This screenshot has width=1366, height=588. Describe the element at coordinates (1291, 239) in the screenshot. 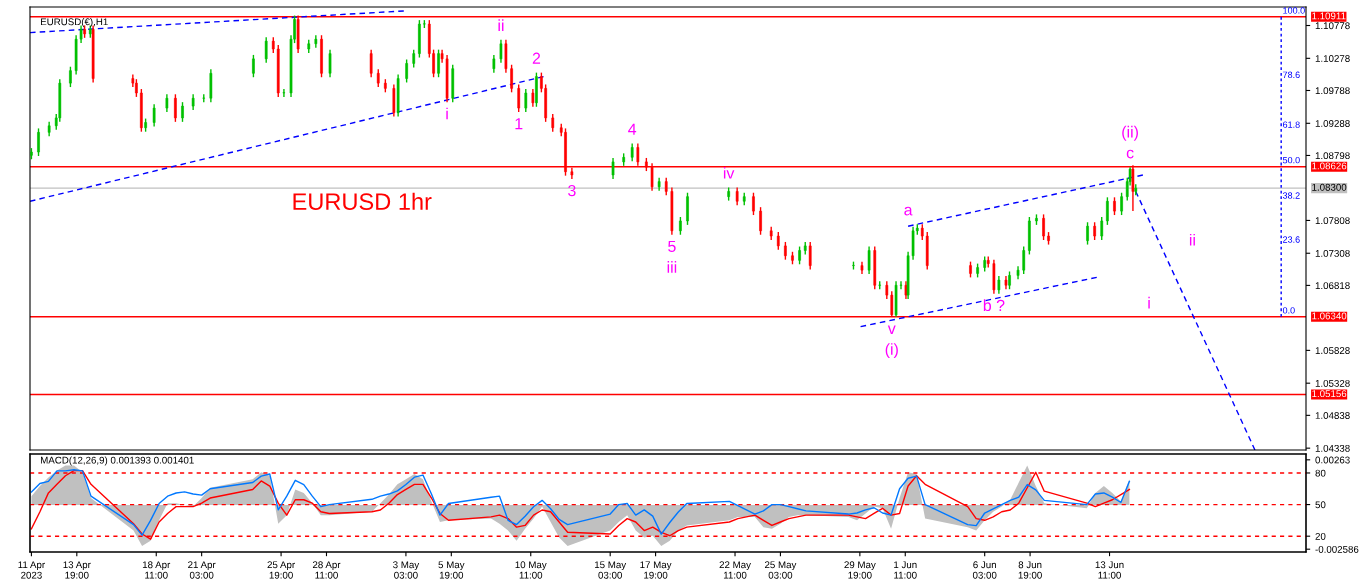

I see `annotation: 23.6` at that location.